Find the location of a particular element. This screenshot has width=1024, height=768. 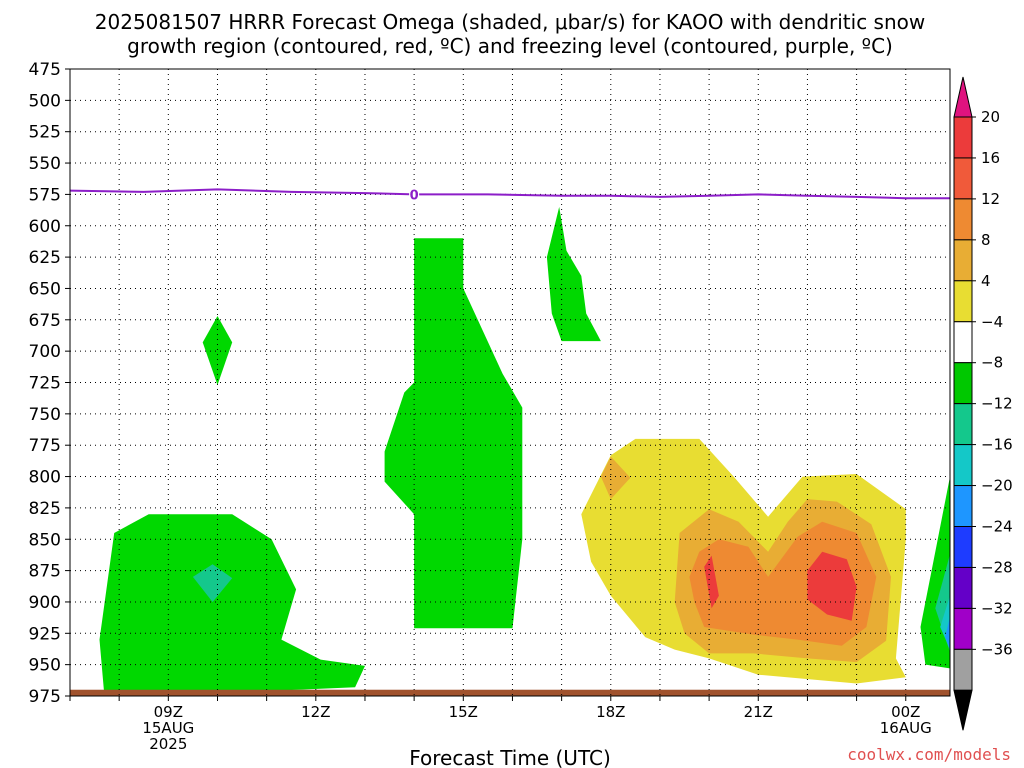

y-tick-label: 525 is located at coordinates (45, 133).